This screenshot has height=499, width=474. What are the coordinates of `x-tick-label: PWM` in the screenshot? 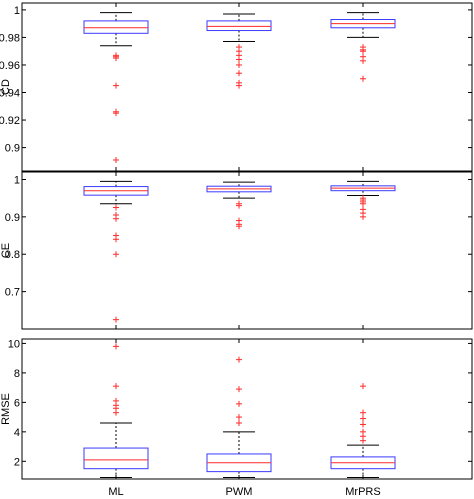 It's located at (239, 492).